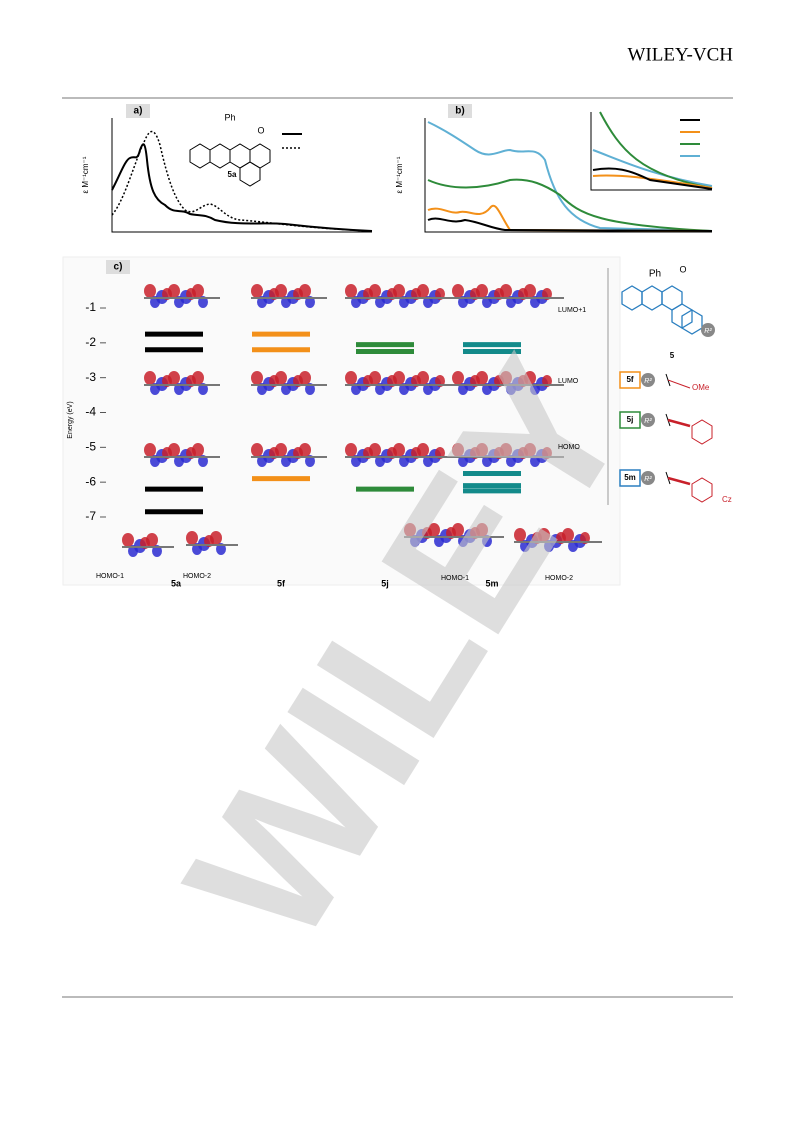 This screenshot has width=793, height=1121. I want to click on panel-label: c), so click(118, 267).